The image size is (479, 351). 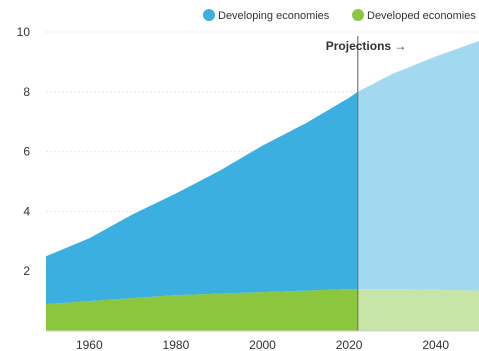 I want to click on x-tick-label-2020: 2020, so click(x=349, y=344).